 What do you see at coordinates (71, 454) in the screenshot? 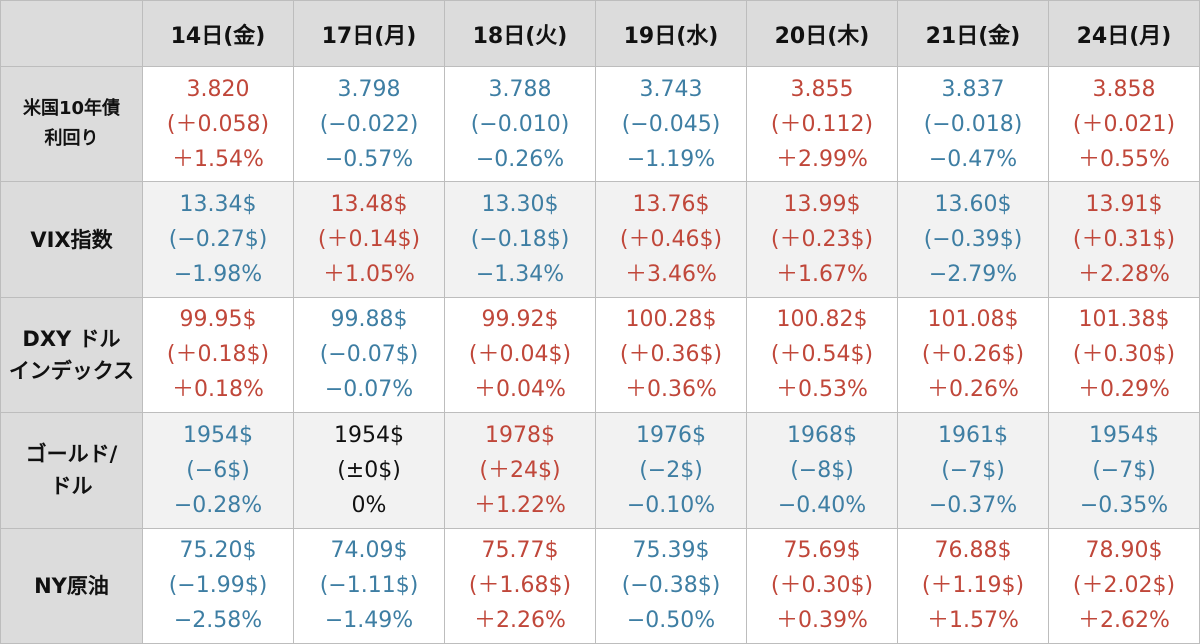
I see `row-label-line: ゴールド/` at bounding box center [71, 454].